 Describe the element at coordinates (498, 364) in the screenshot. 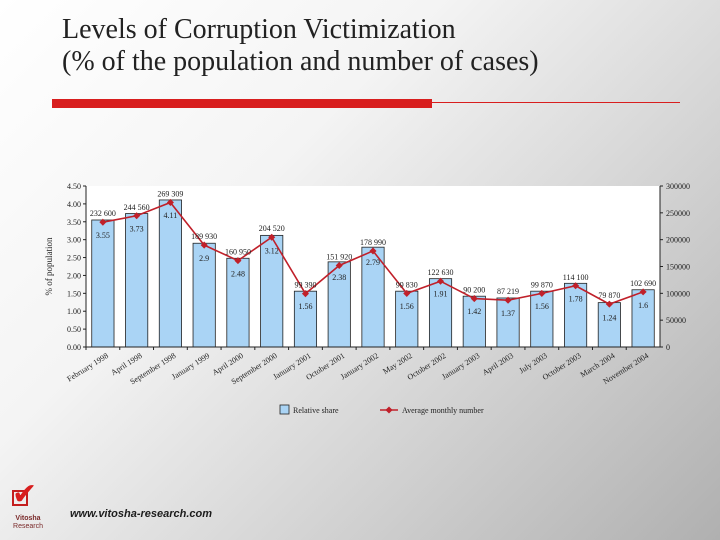

I see `x-tick-label-12: April 2003` at that location.